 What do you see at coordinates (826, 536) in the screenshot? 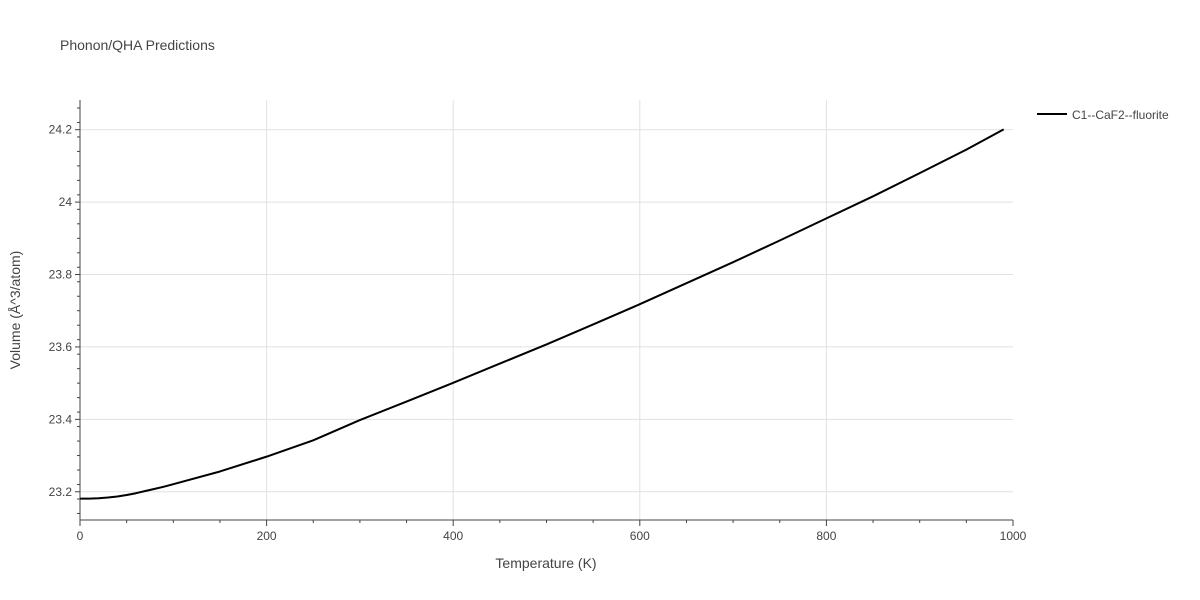
I see `x-tick-label: 800` at bounding box center [826, 536].